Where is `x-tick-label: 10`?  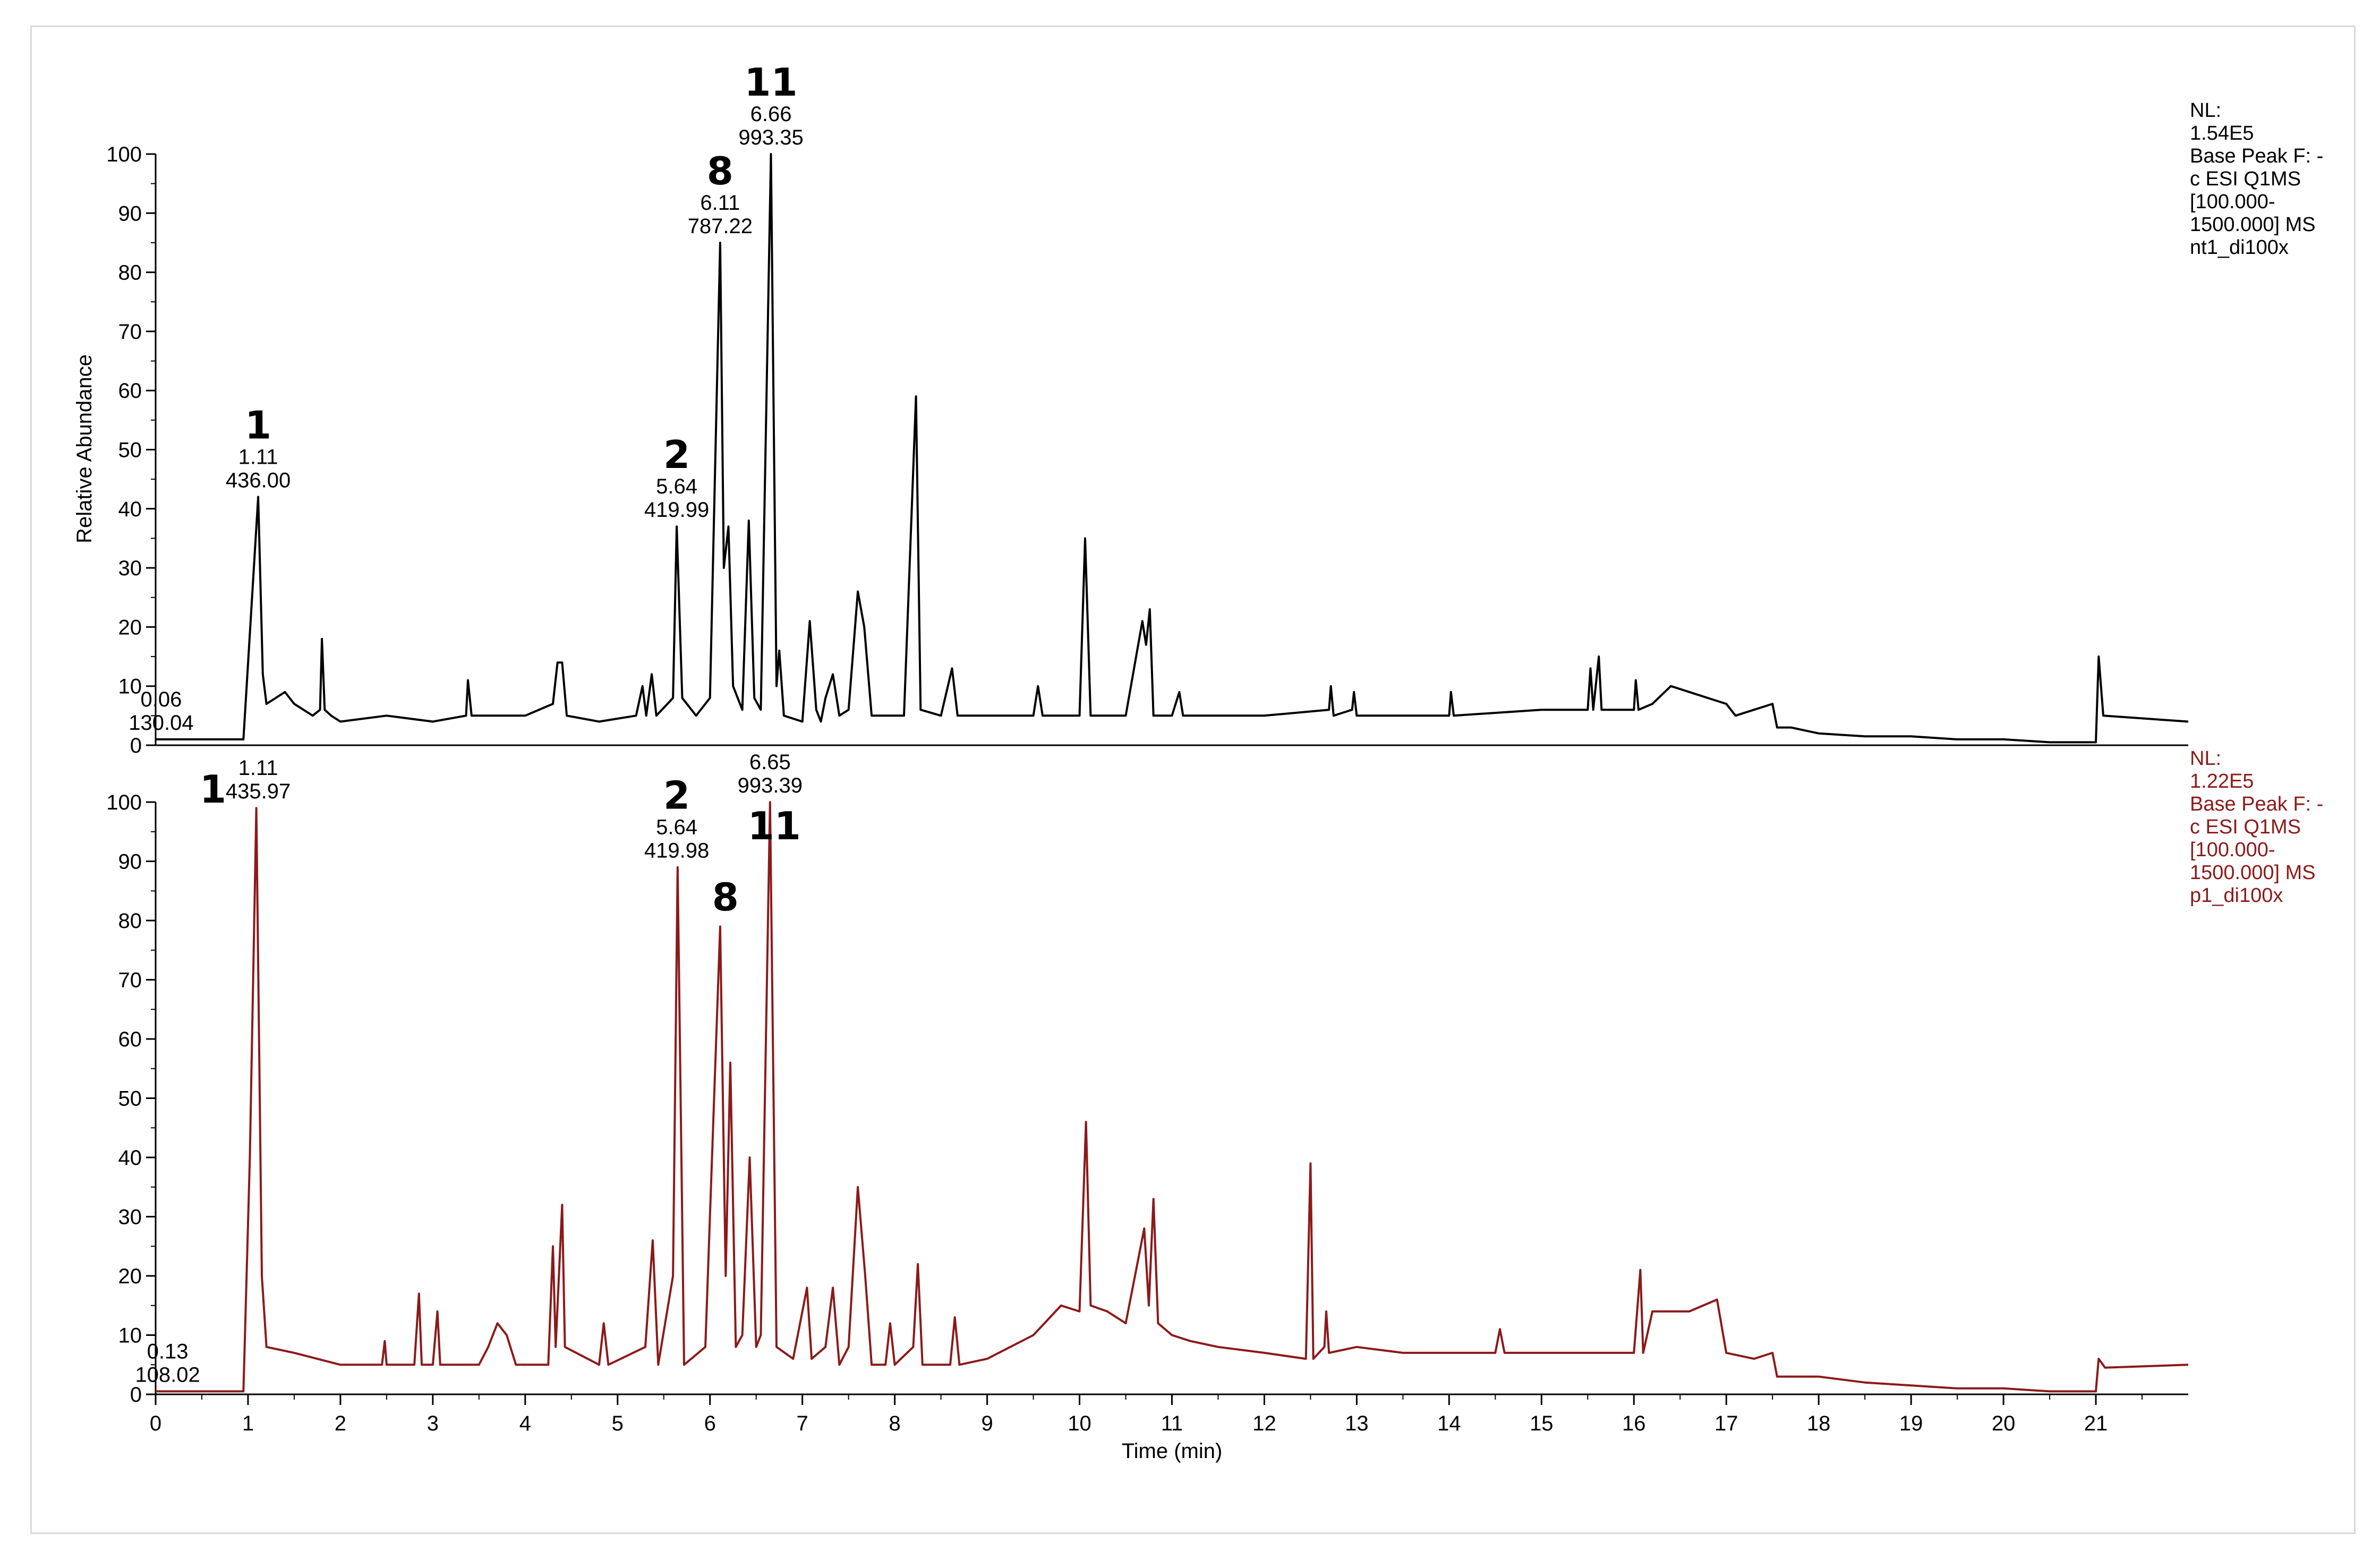
x-tick-label: 10 is located at coordinates (1079, 1424).